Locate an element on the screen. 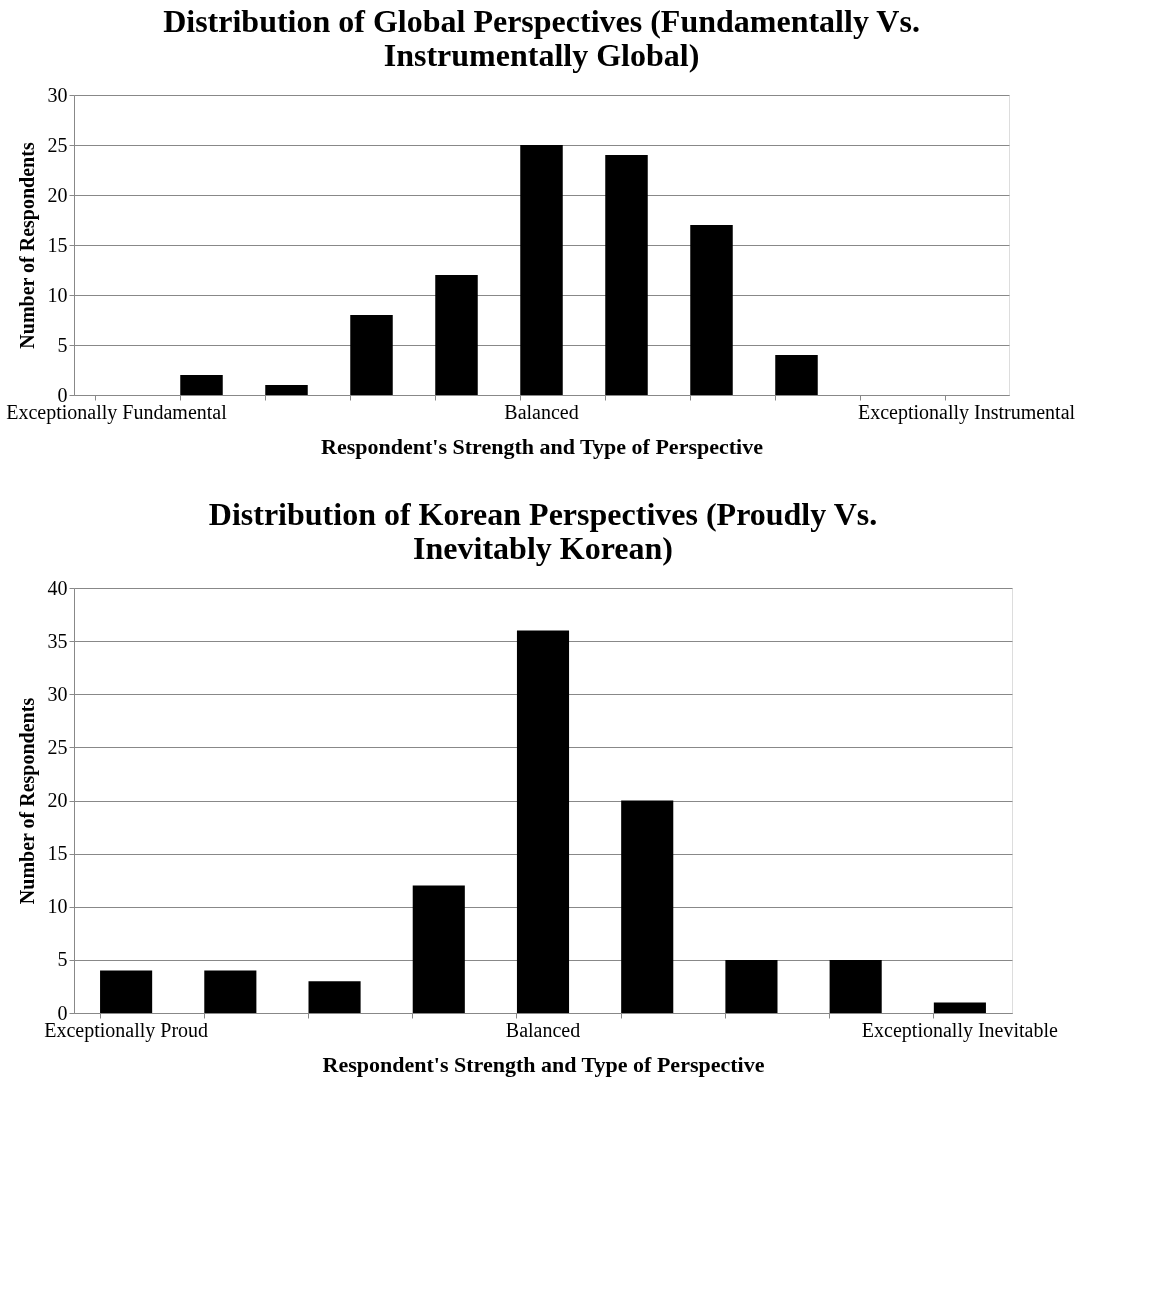  x-tick-label: Exceptionally Inevitable is located at coordinates (960, 1030).